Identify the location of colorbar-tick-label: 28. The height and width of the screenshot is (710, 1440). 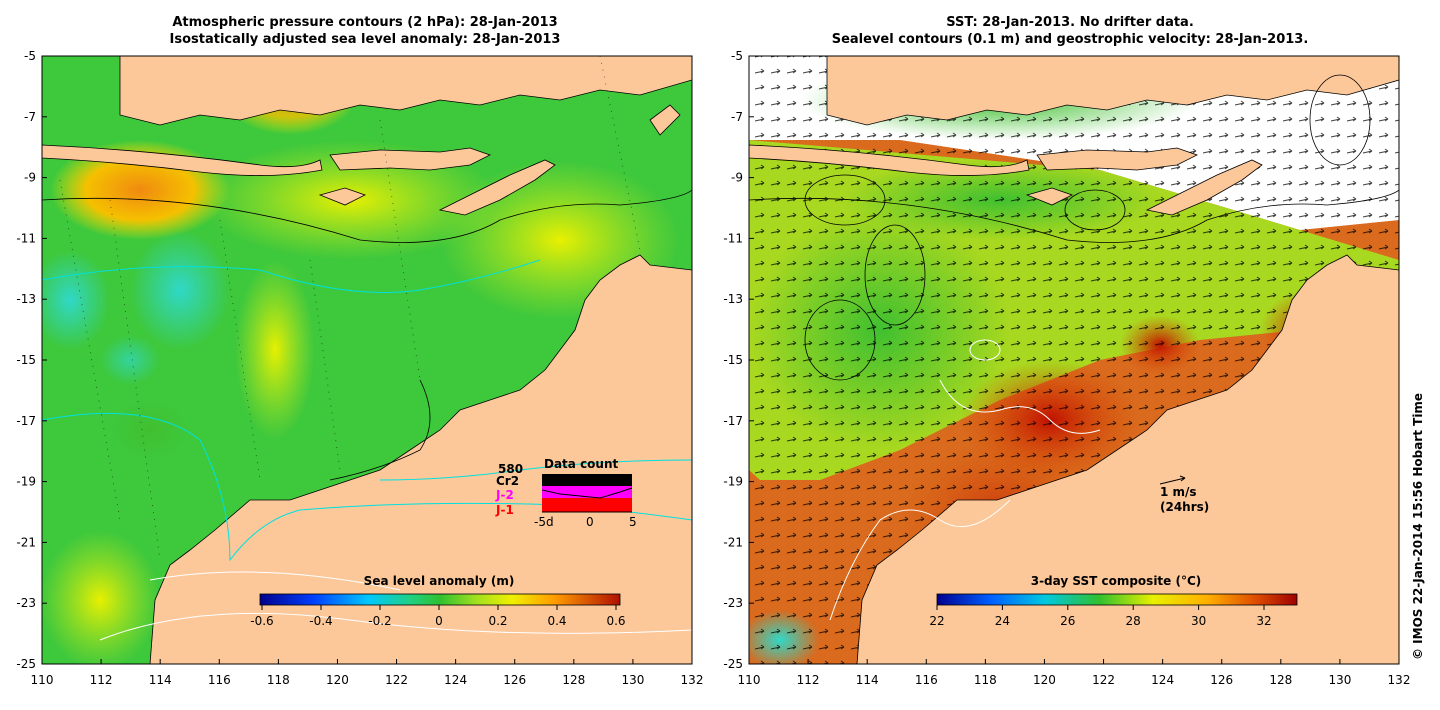
(1133, 621).